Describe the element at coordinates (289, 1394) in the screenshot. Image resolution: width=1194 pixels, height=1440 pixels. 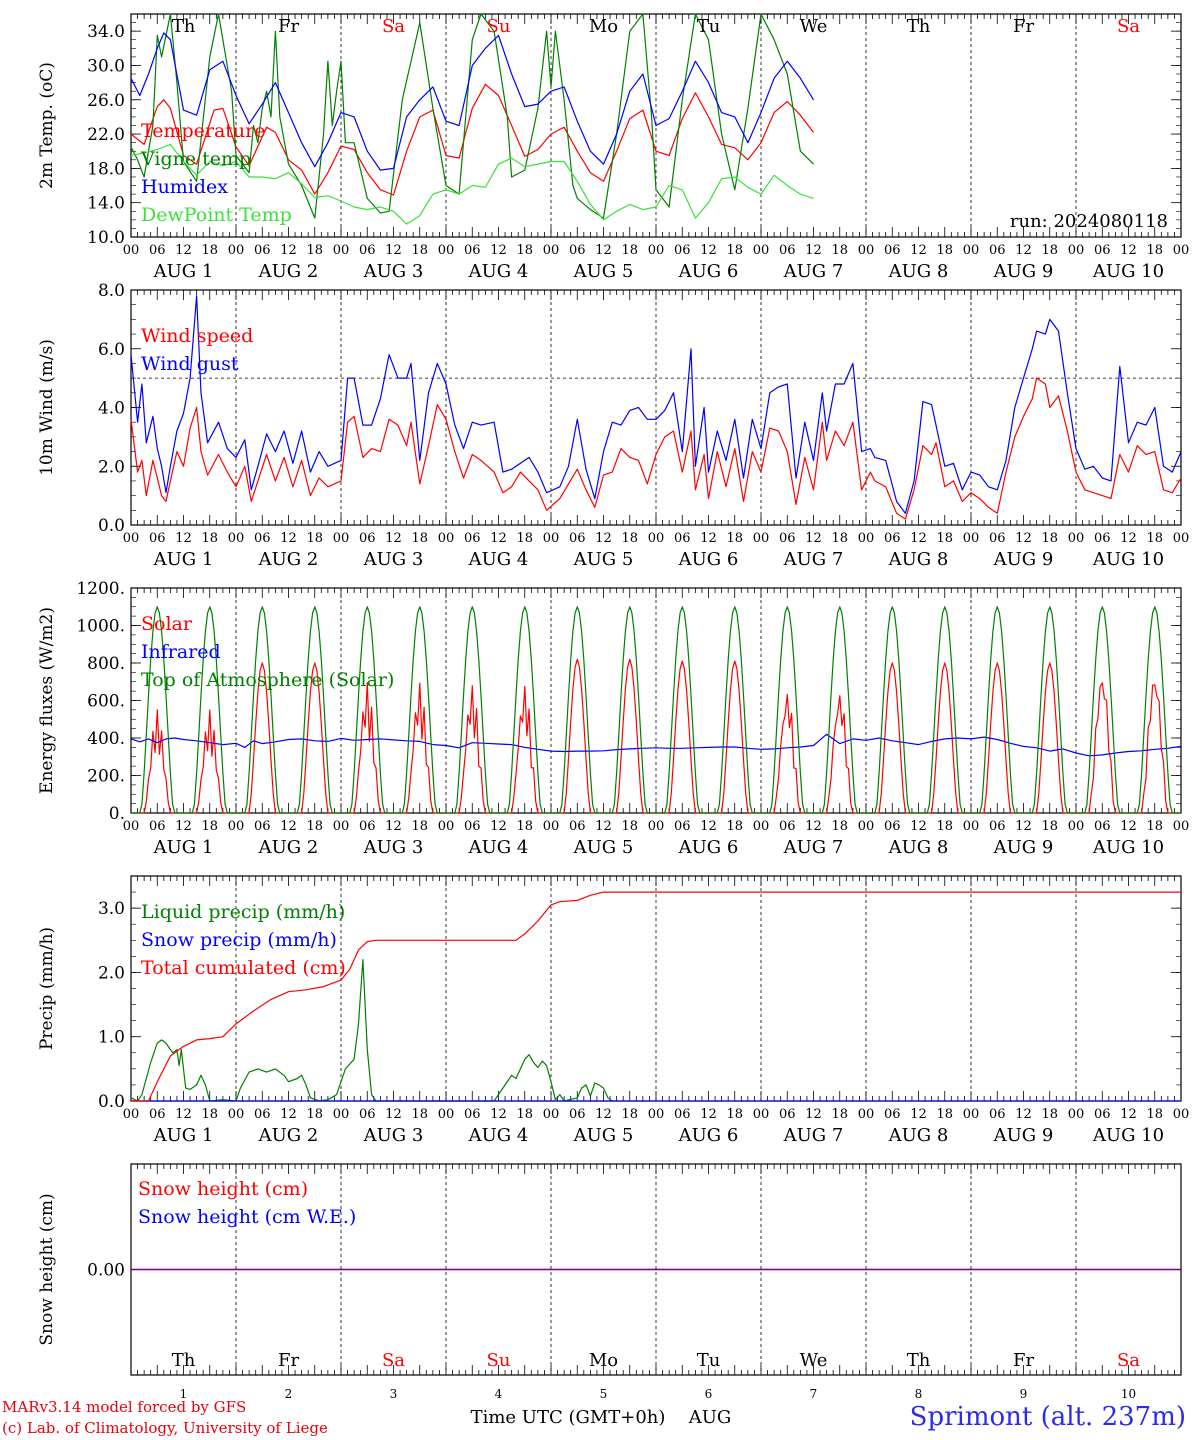
I see `day-number-label: 2` at that location.